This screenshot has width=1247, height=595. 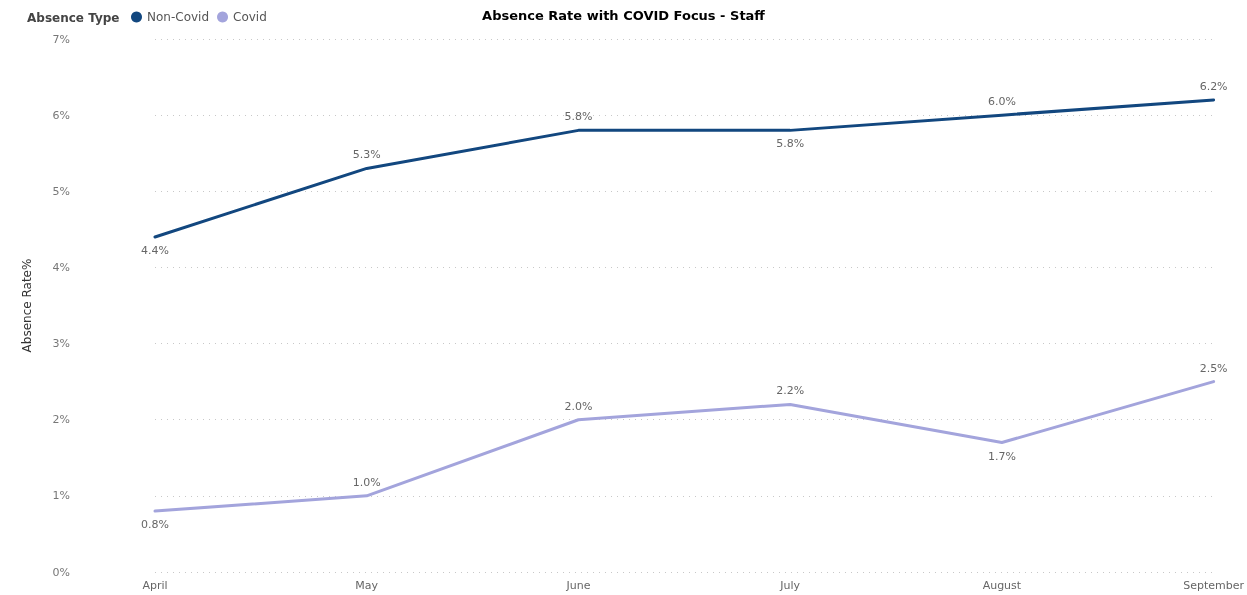 What do you see at coordinates (366, 155) in the screenshot?
I see `data-label: 5.3%` at bounding box center [366, 155].